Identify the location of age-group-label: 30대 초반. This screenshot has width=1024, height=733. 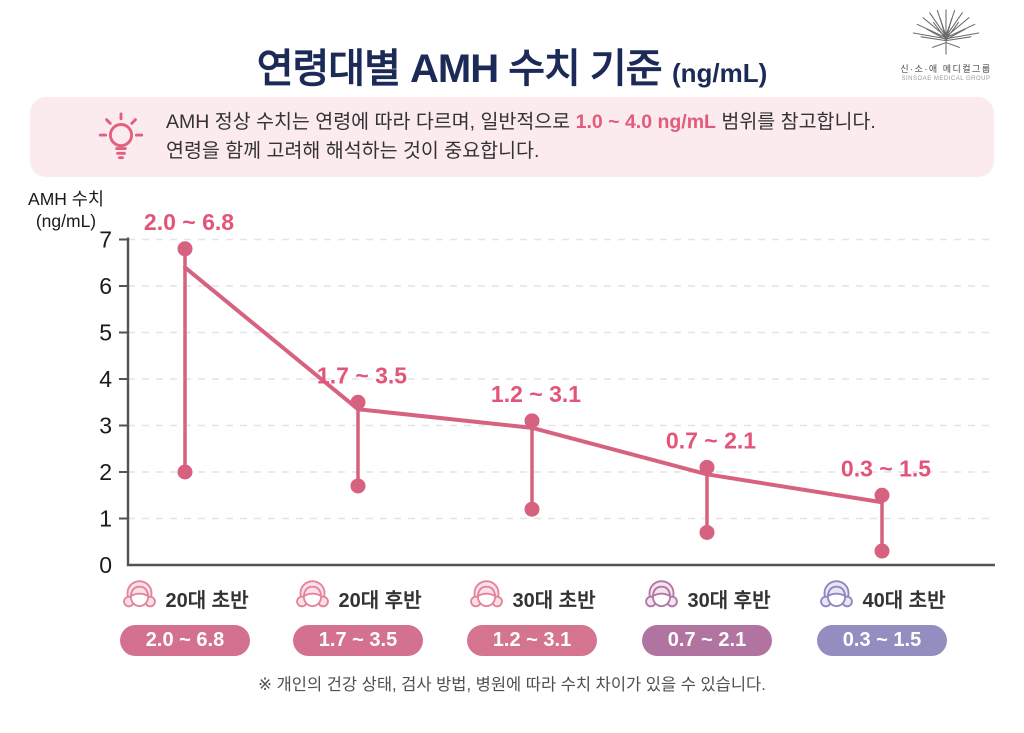
(554, 600).